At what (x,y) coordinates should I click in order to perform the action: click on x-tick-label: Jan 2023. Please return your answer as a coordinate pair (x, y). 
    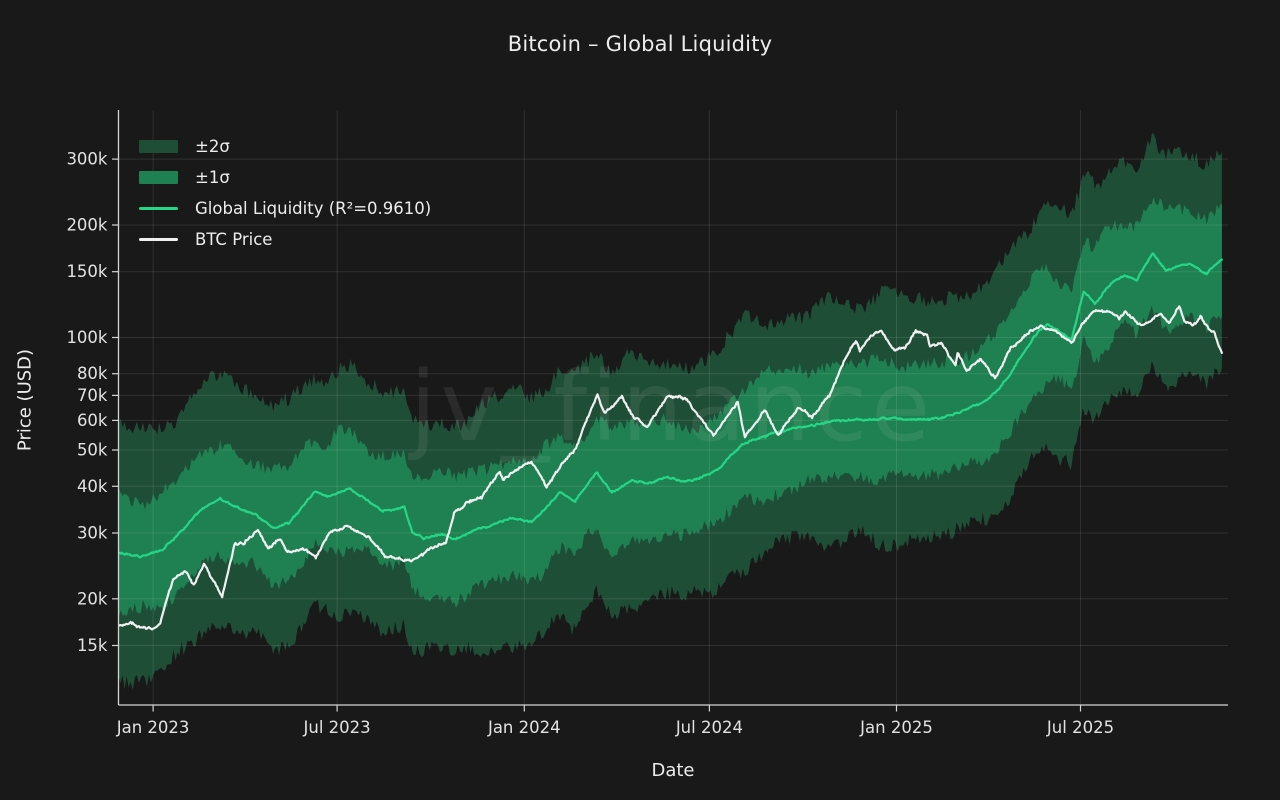
    Looking at the image, I should click on (153, 727).